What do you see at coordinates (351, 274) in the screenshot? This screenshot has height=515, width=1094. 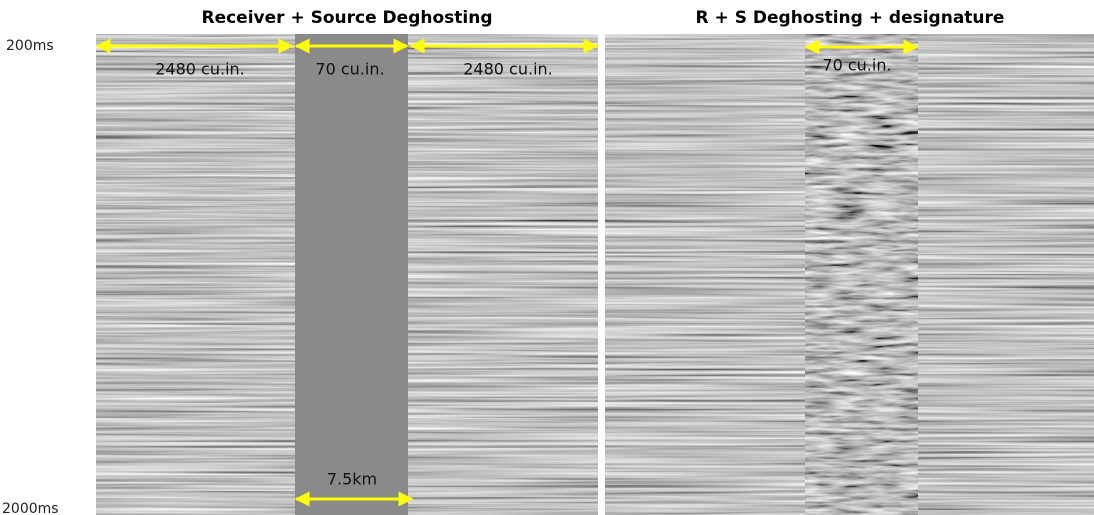 I see `seismic-section-low` at bounding box center [351, 274].